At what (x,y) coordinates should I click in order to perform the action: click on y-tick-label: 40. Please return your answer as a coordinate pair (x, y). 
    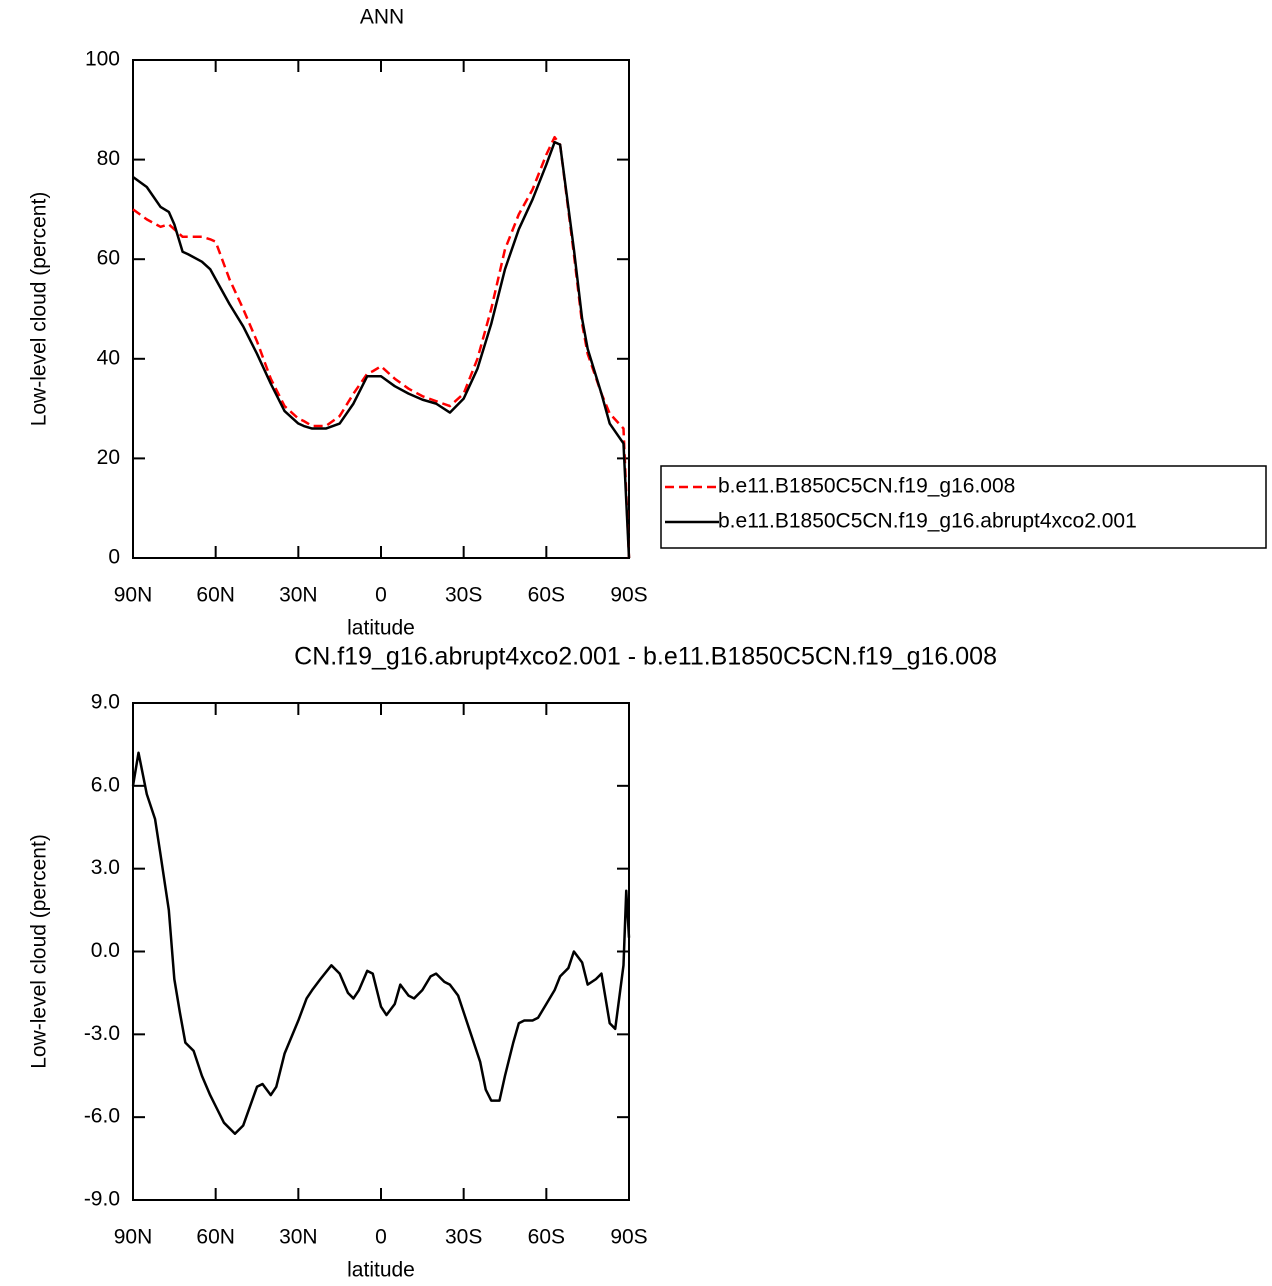
    Looking at the image, I should click on (108, 357).